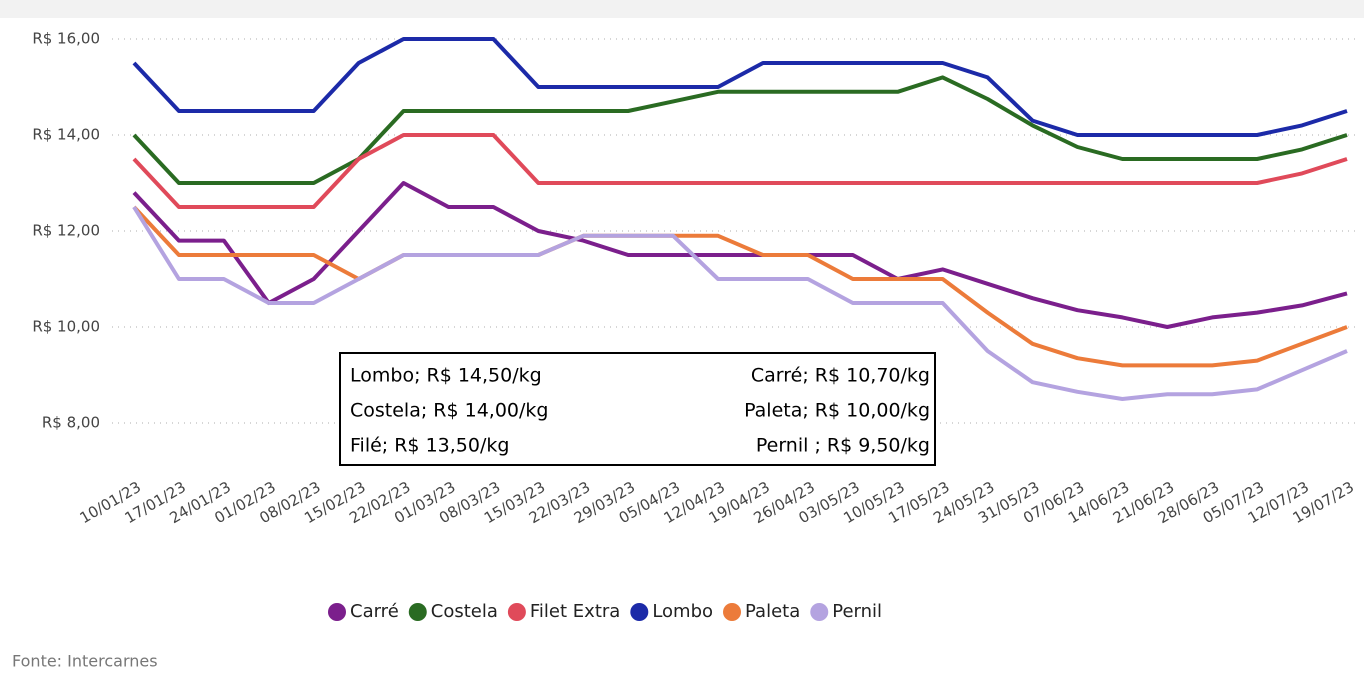  What do you see at coordinates (682, 9) in the screenshot?
I see `top-band` at bounding box center [682, 9].